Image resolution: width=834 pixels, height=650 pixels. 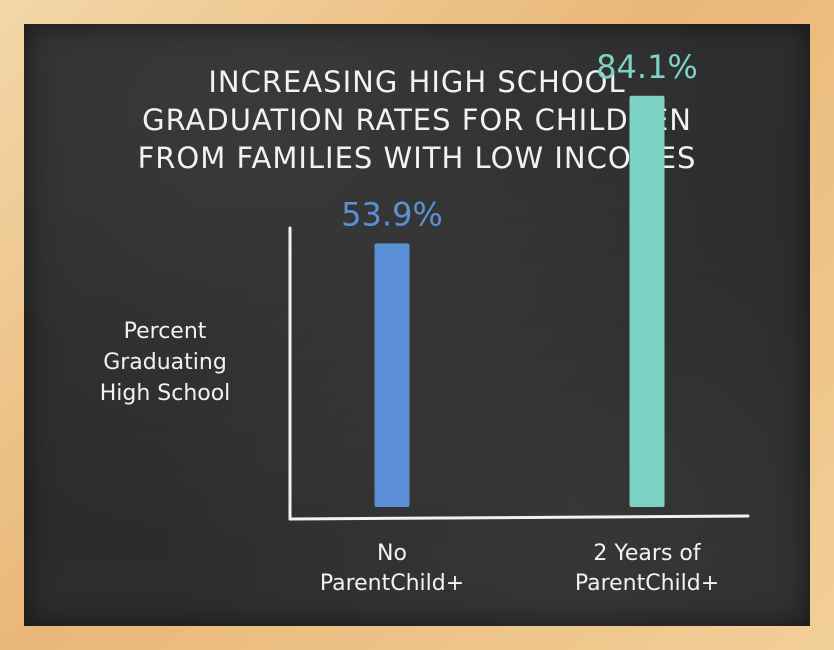 I want to click on category-label-2: 2 Years of, so click(x=647, y=553).